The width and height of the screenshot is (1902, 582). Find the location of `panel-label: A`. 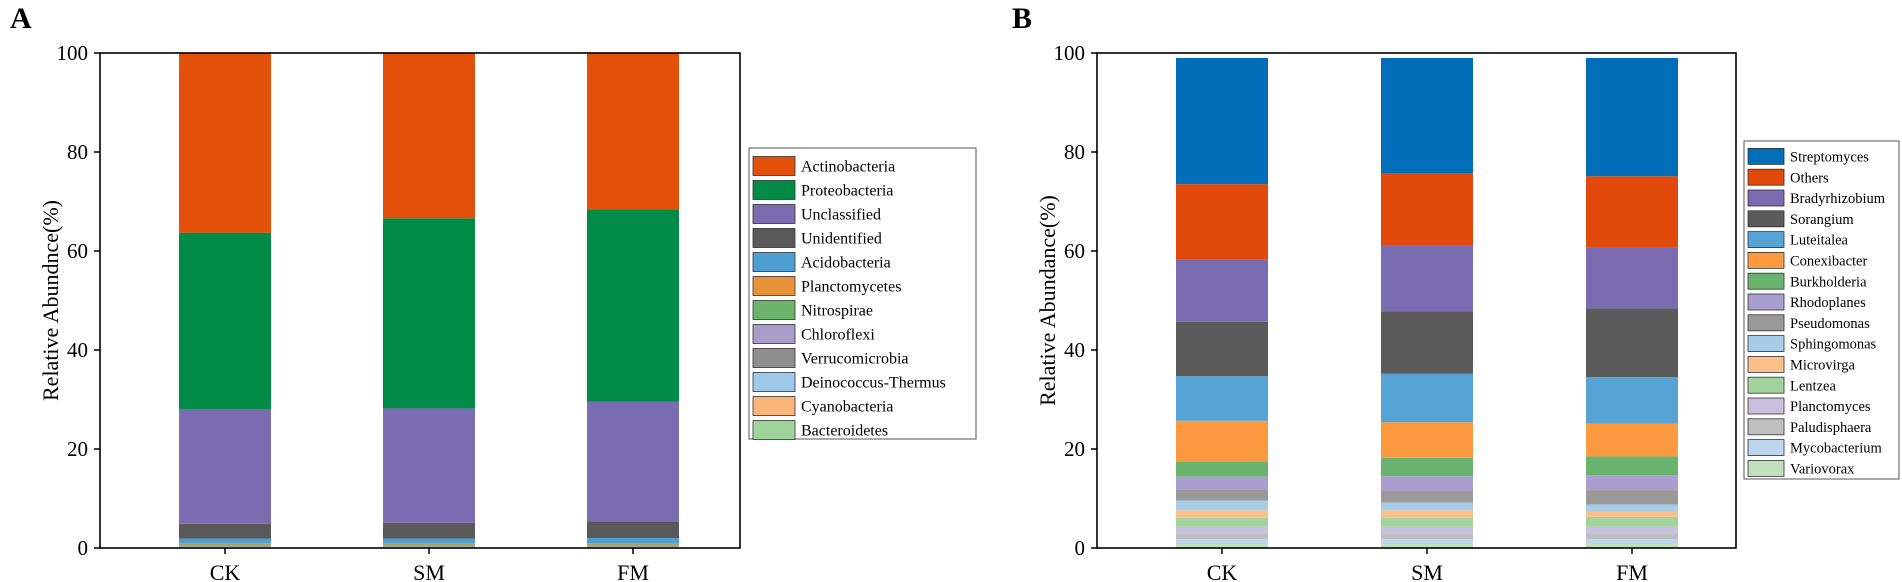

panel-label: A is located at coordinates (21, 18).